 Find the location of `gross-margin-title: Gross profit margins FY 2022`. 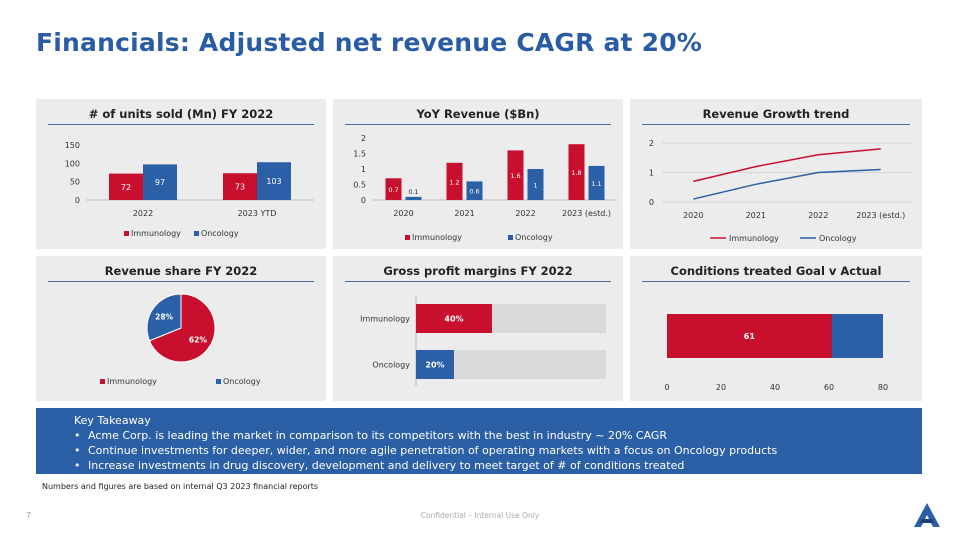

gross-margin-title: Gross profit margins FY 2022 is located at coordinates (478, 271).